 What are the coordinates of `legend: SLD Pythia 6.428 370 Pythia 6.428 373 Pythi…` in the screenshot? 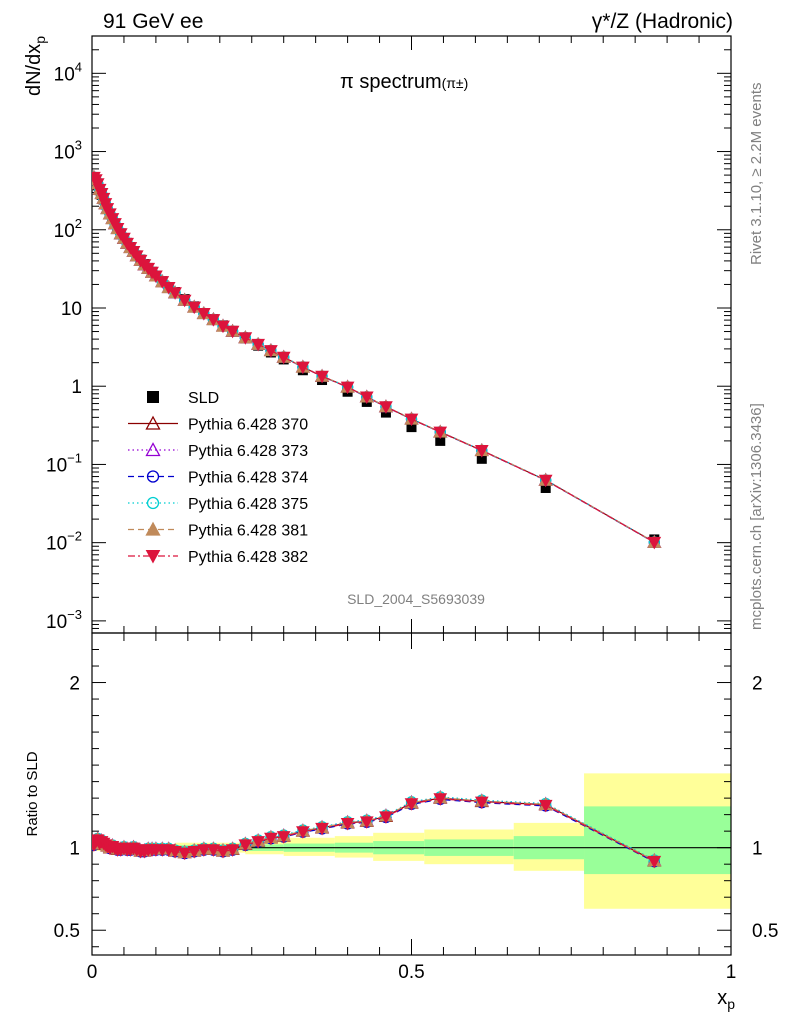 It's located at (218, 478).